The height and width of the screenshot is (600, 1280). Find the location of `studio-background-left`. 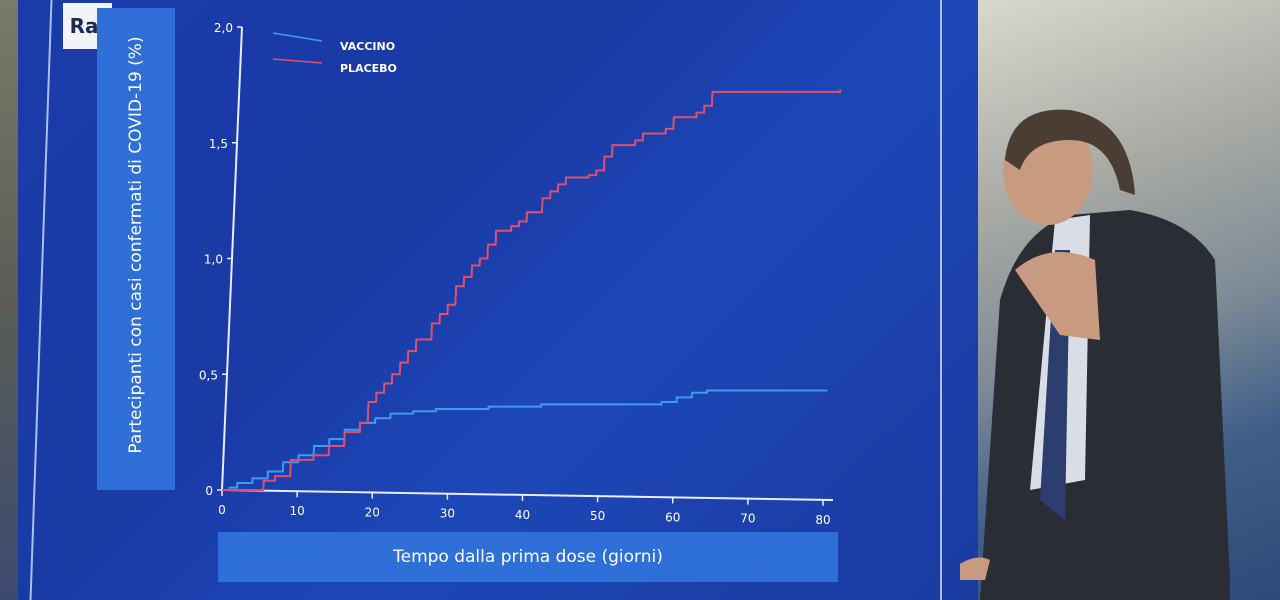

studio-background-left is located at coordinates (9, 300).